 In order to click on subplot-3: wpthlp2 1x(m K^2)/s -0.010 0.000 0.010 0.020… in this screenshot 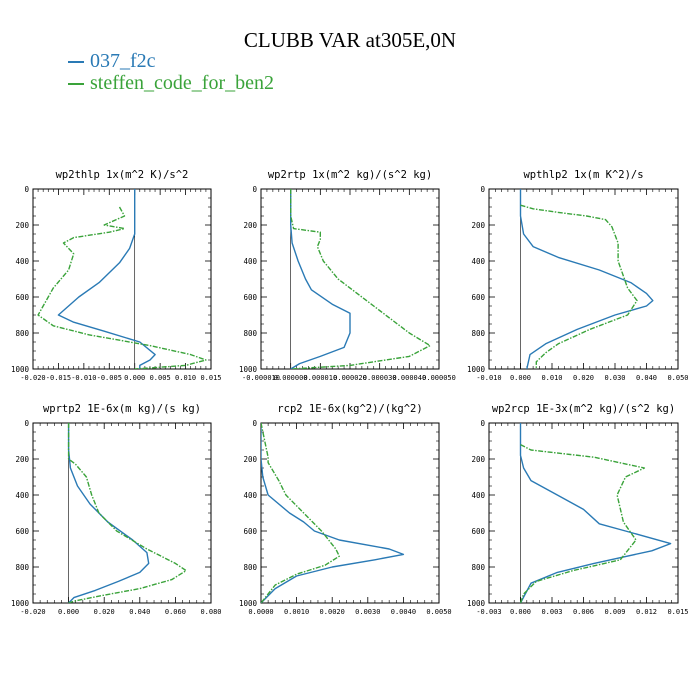, I will do `click(578, 275)`.